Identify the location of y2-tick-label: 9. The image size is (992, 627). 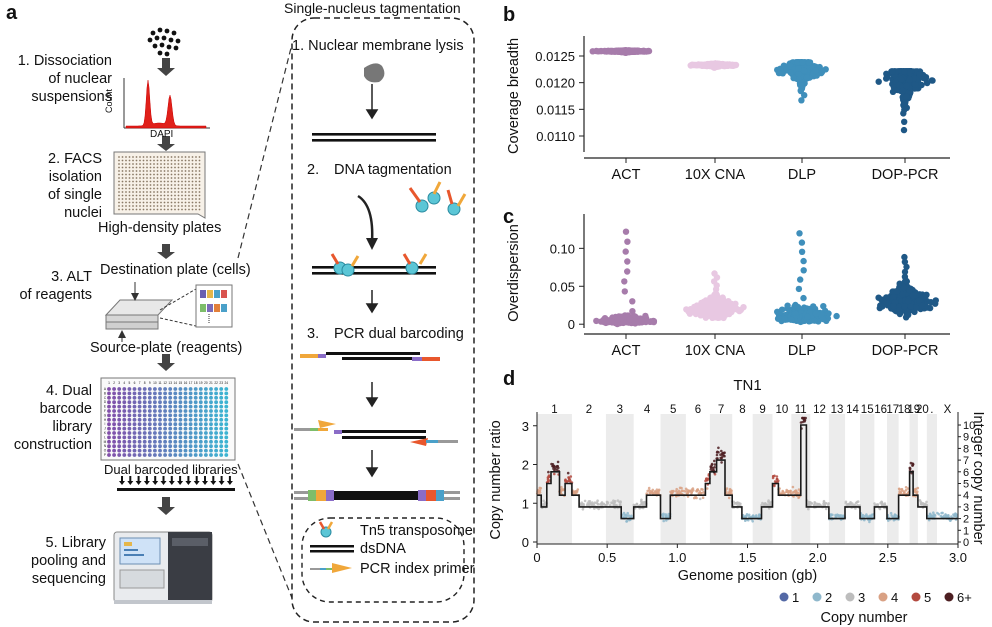
(966, 438).